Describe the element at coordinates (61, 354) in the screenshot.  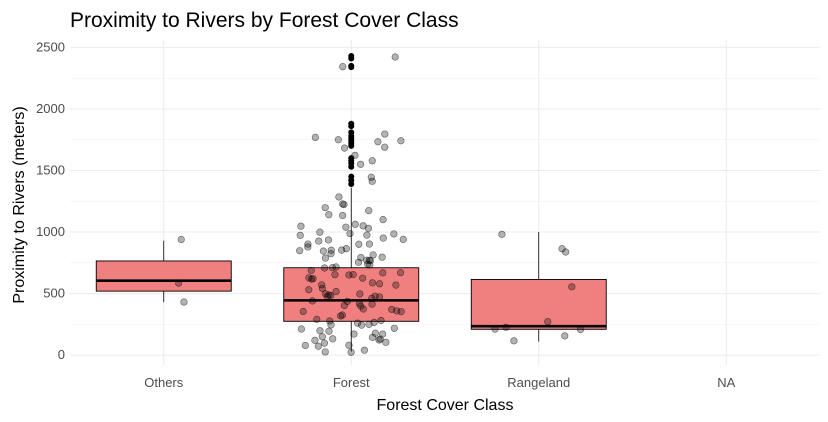
I see `y-tick-label: 0` at that location.